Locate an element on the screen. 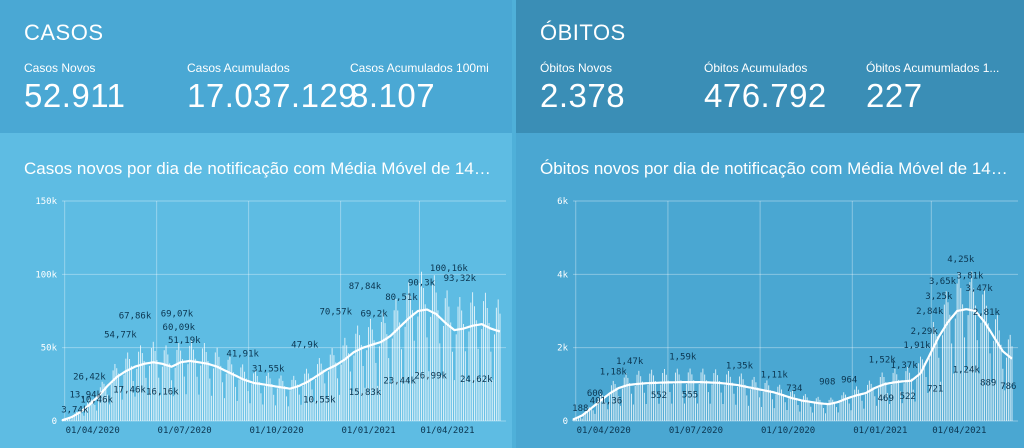 The width and height of the screenshot is (1024, 448). cases-per-100mi-label: Casos Acumulados 100mi is located at coordinates (419, 68).